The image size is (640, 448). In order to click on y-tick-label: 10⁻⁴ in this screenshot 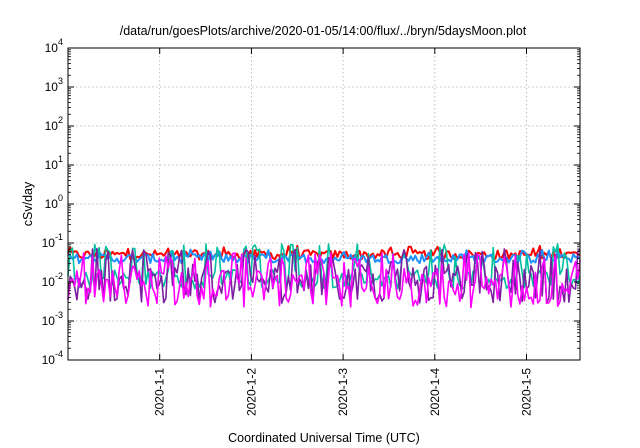, I will do `click(52, 358)`.